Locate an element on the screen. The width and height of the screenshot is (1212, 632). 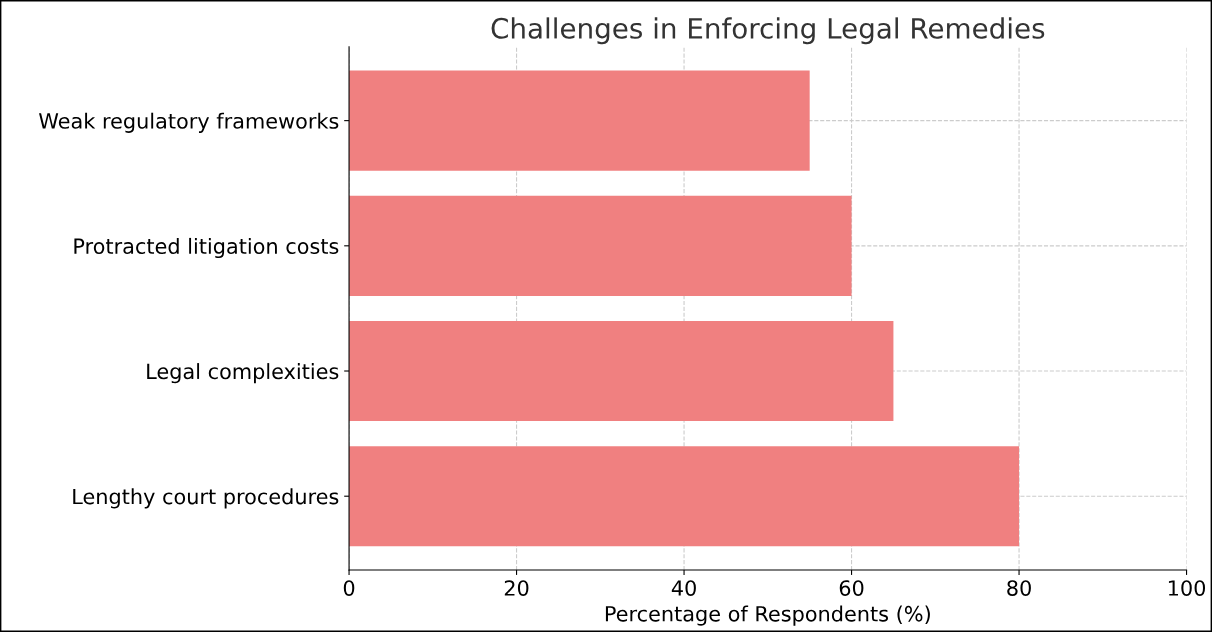
y-tick-label: Protracted litigation costs is located at coordinates (206, 248).